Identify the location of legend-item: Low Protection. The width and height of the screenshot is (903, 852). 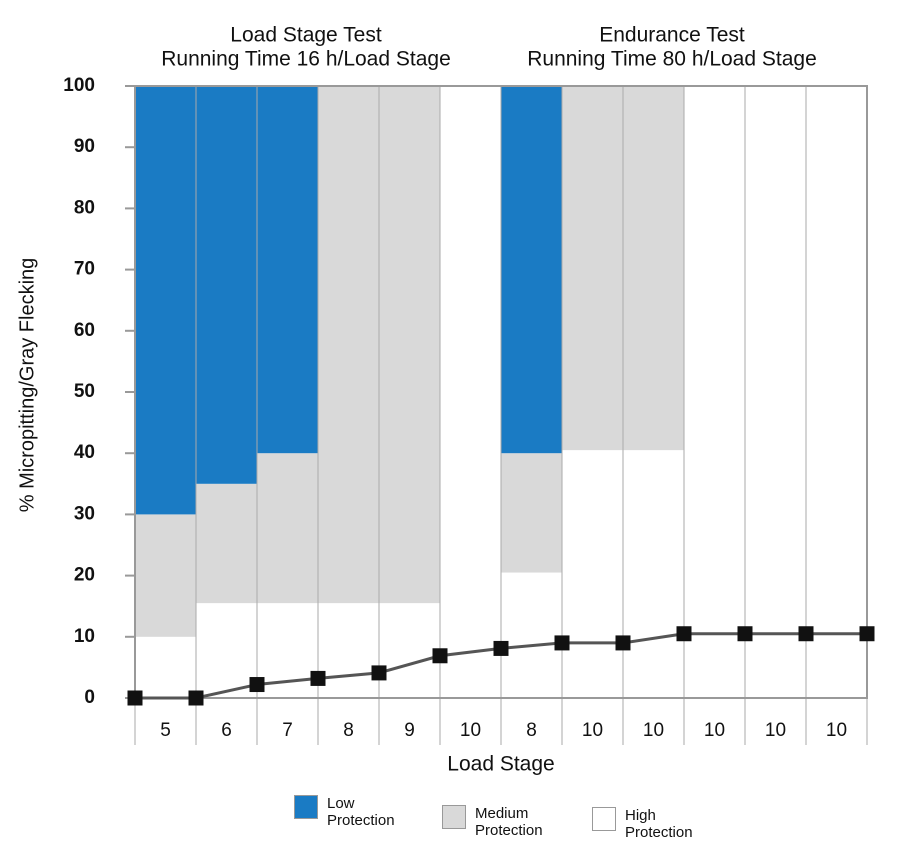
(355, 812).